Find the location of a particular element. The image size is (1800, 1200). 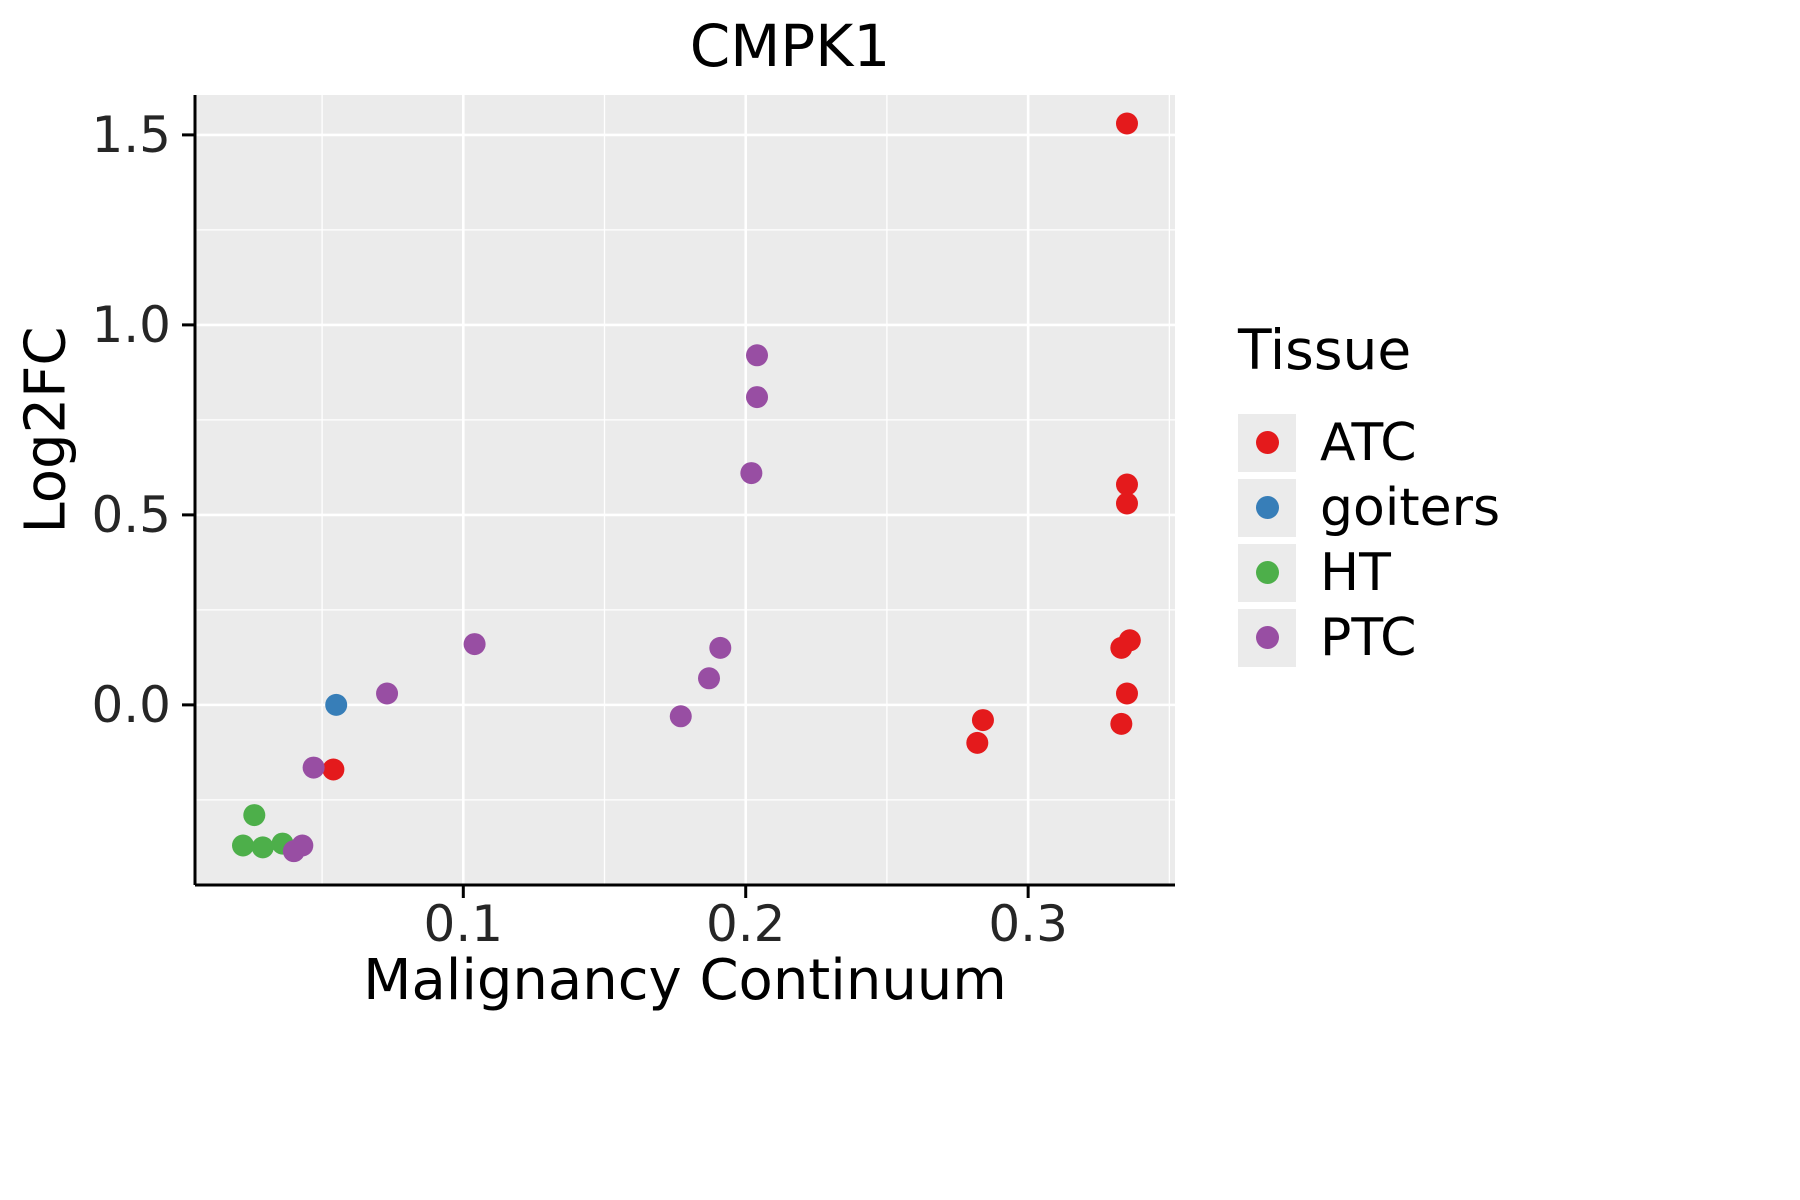

legend-key-ptc is located at coordinates (1267, 637).